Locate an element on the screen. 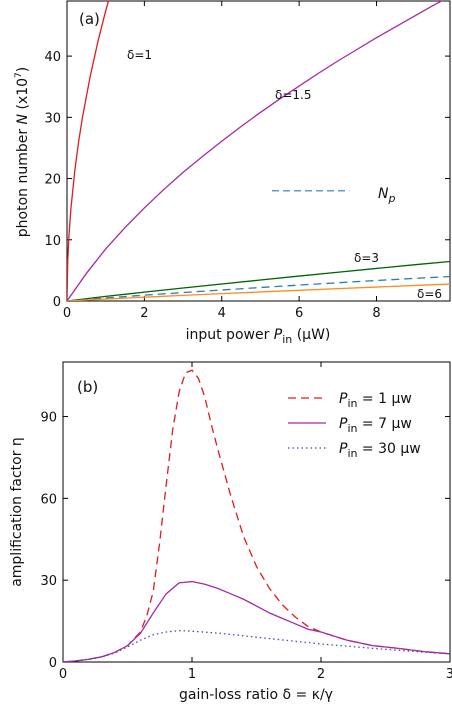  annotation-delta-6: δ=6 is located at coordinates (429, 294).